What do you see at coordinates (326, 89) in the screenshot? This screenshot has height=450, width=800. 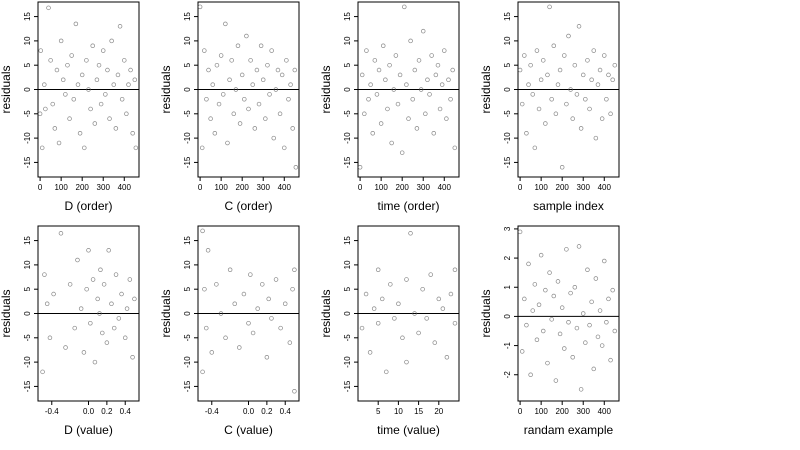 I see `y-axis-label: residuals` at bounding box center [326, 89].